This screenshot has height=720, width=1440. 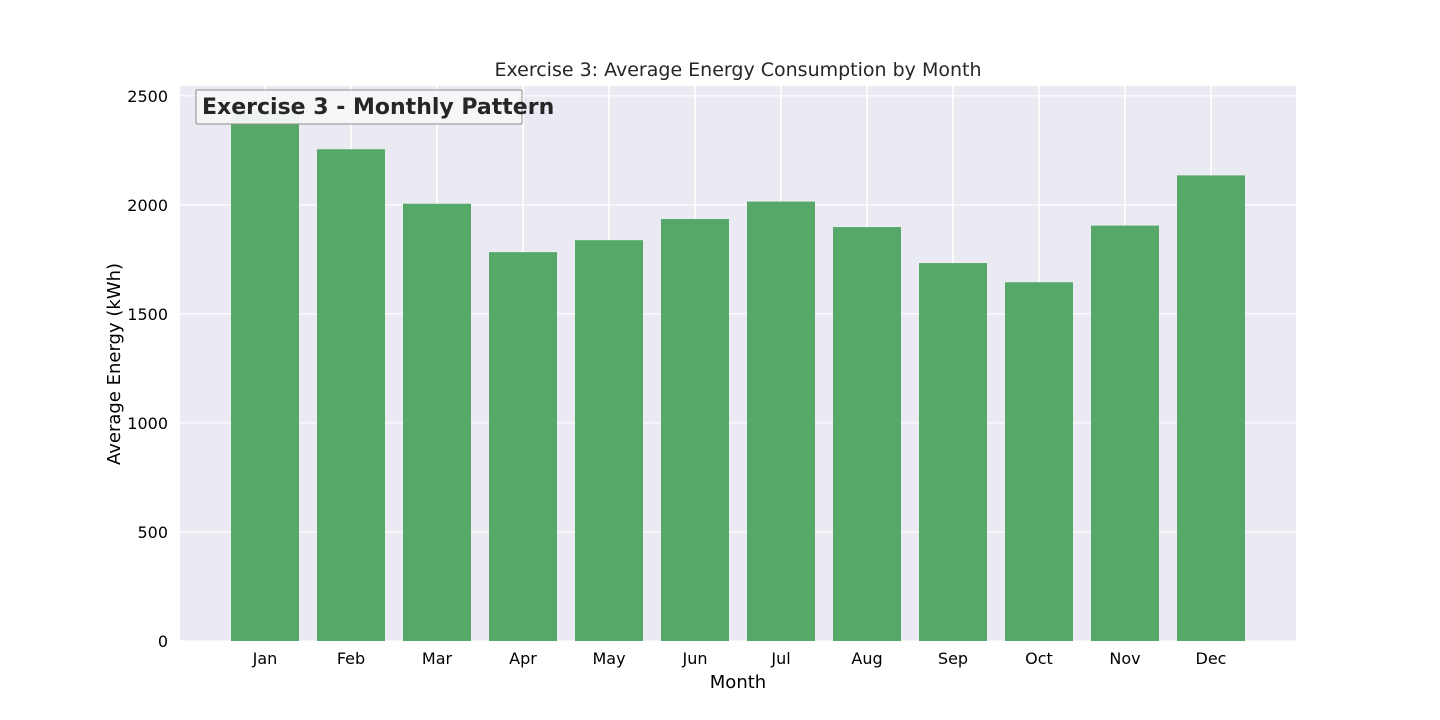 I want to click on bar-oct, so click(x=1039, y=461).